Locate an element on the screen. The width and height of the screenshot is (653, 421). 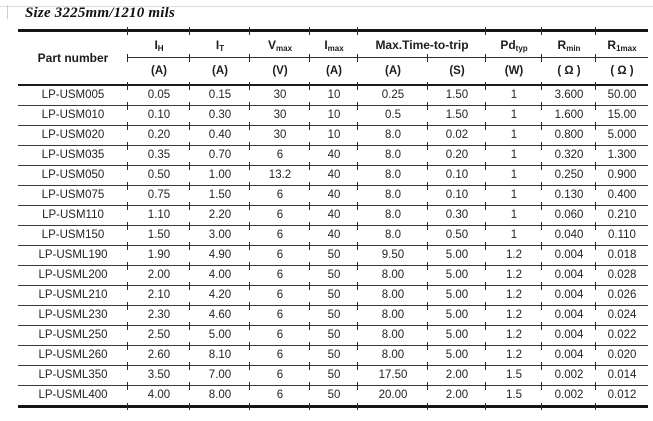
part-number-cell: LP-USML200 is located at coordinates (73, 275).